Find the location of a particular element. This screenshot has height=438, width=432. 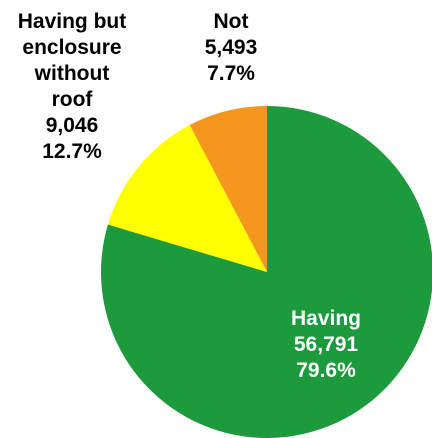

slice-label-line: 5,493 is located at coordinates (231, 47).